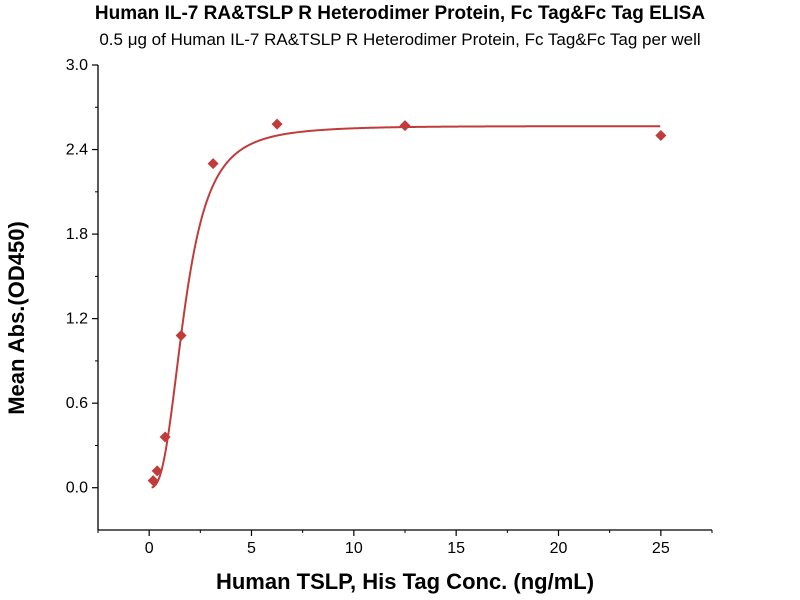 This screenshot has width=800, height=600. I want to click on y-tick-label: 3.0, so click(77, 65).